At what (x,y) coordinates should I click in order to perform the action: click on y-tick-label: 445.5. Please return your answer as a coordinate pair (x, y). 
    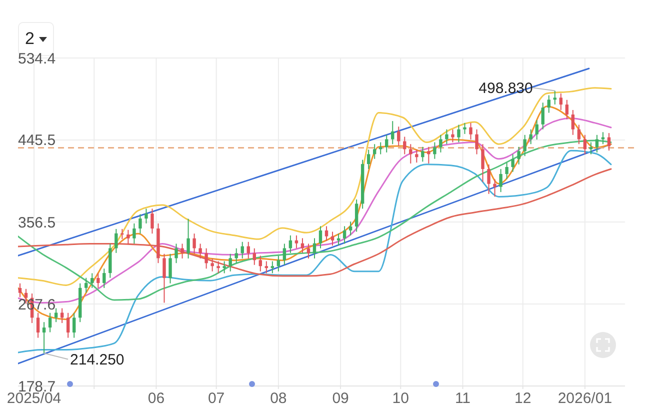
    Looking at the image, I should click on (37, 141).